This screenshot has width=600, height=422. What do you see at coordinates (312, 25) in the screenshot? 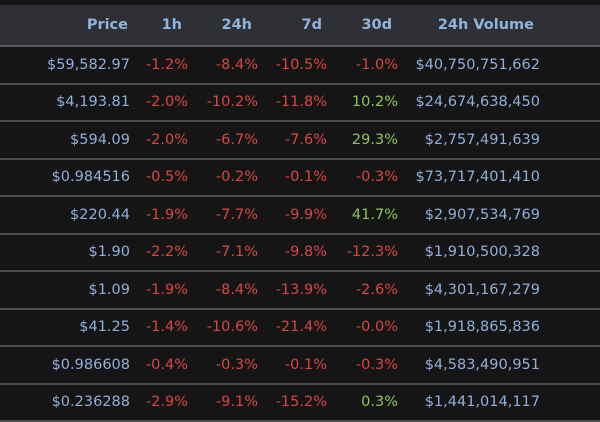
I see `header-7d: 7d` at bounding box center [312, 25].